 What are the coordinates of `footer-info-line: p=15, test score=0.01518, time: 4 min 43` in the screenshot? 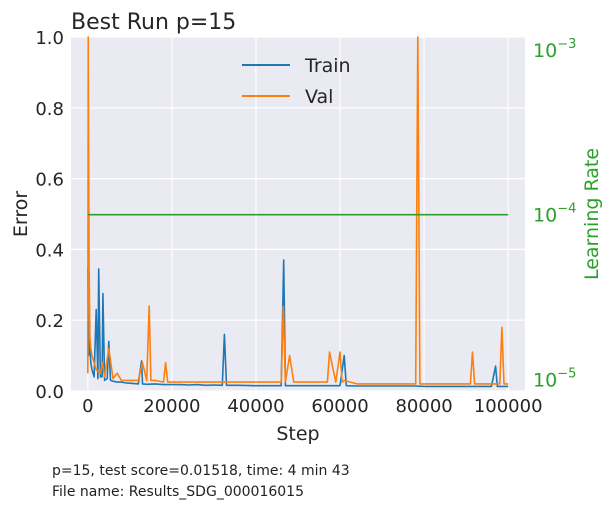 It's located at (201, 471).